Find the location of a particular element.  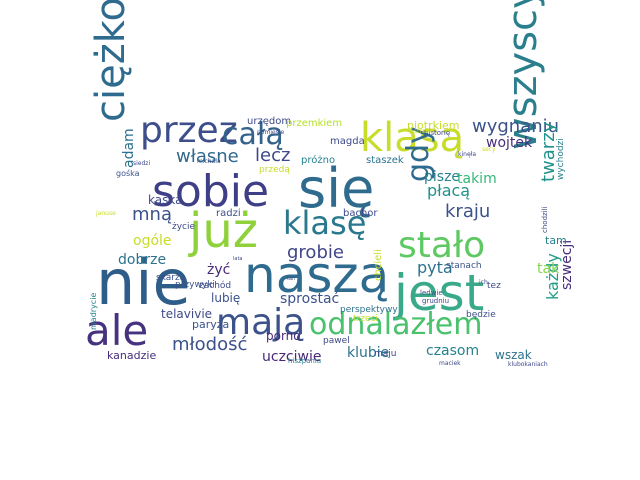

word-43: kaśka is located at coordinates (165, 200).